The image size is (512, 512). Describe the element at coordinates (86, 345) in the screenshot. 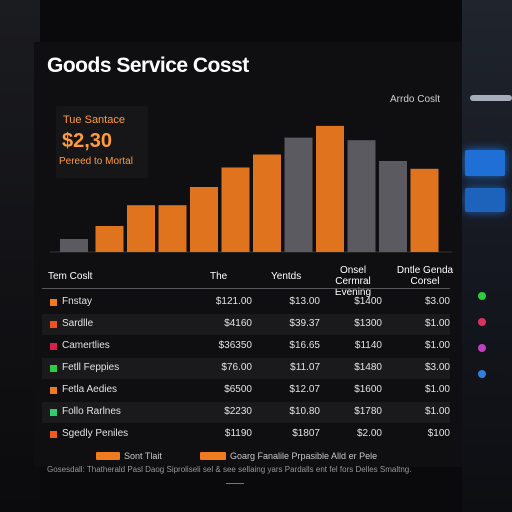

I see `row-name: Camertlies` at that location.